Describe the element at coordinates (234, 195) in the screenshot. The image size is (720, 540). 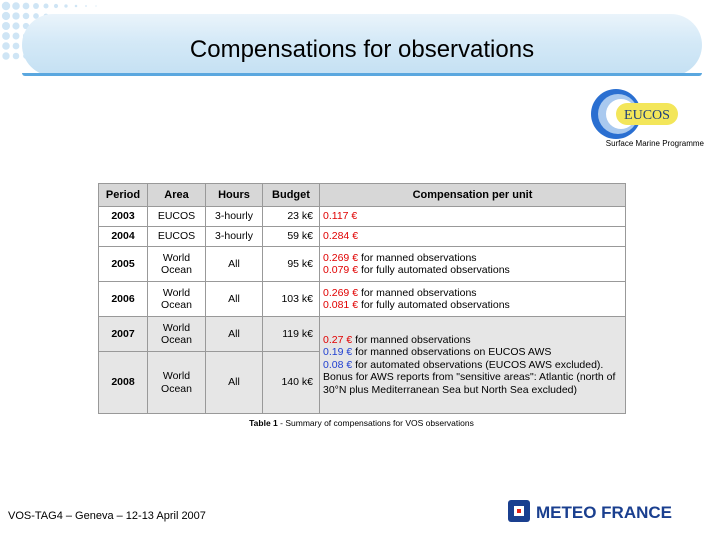
I see `header-hours: Hours` at that location.